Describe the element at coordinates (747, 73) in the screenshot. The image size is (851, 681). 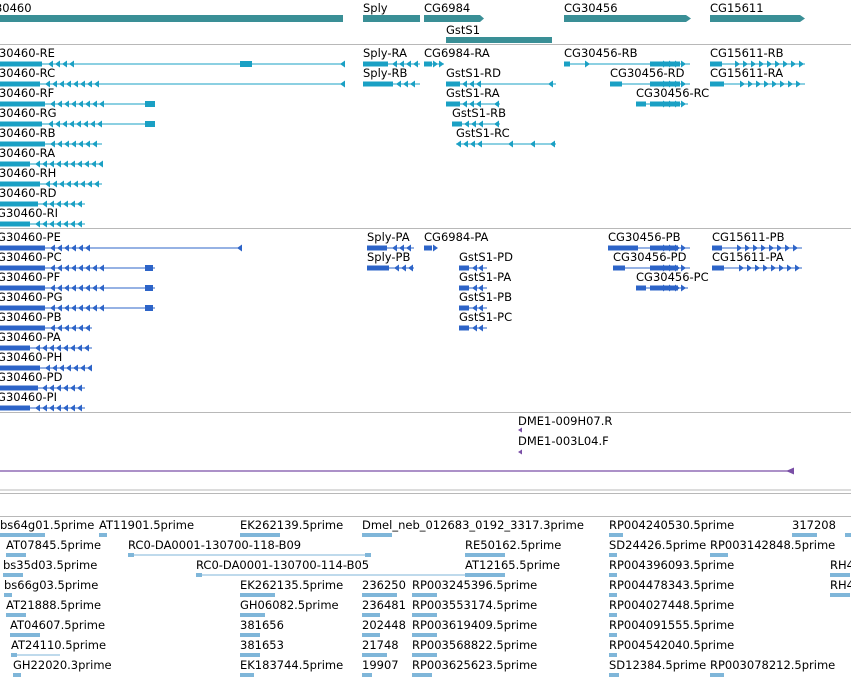
I see `transcript-label: CG15611-RA` at that location.